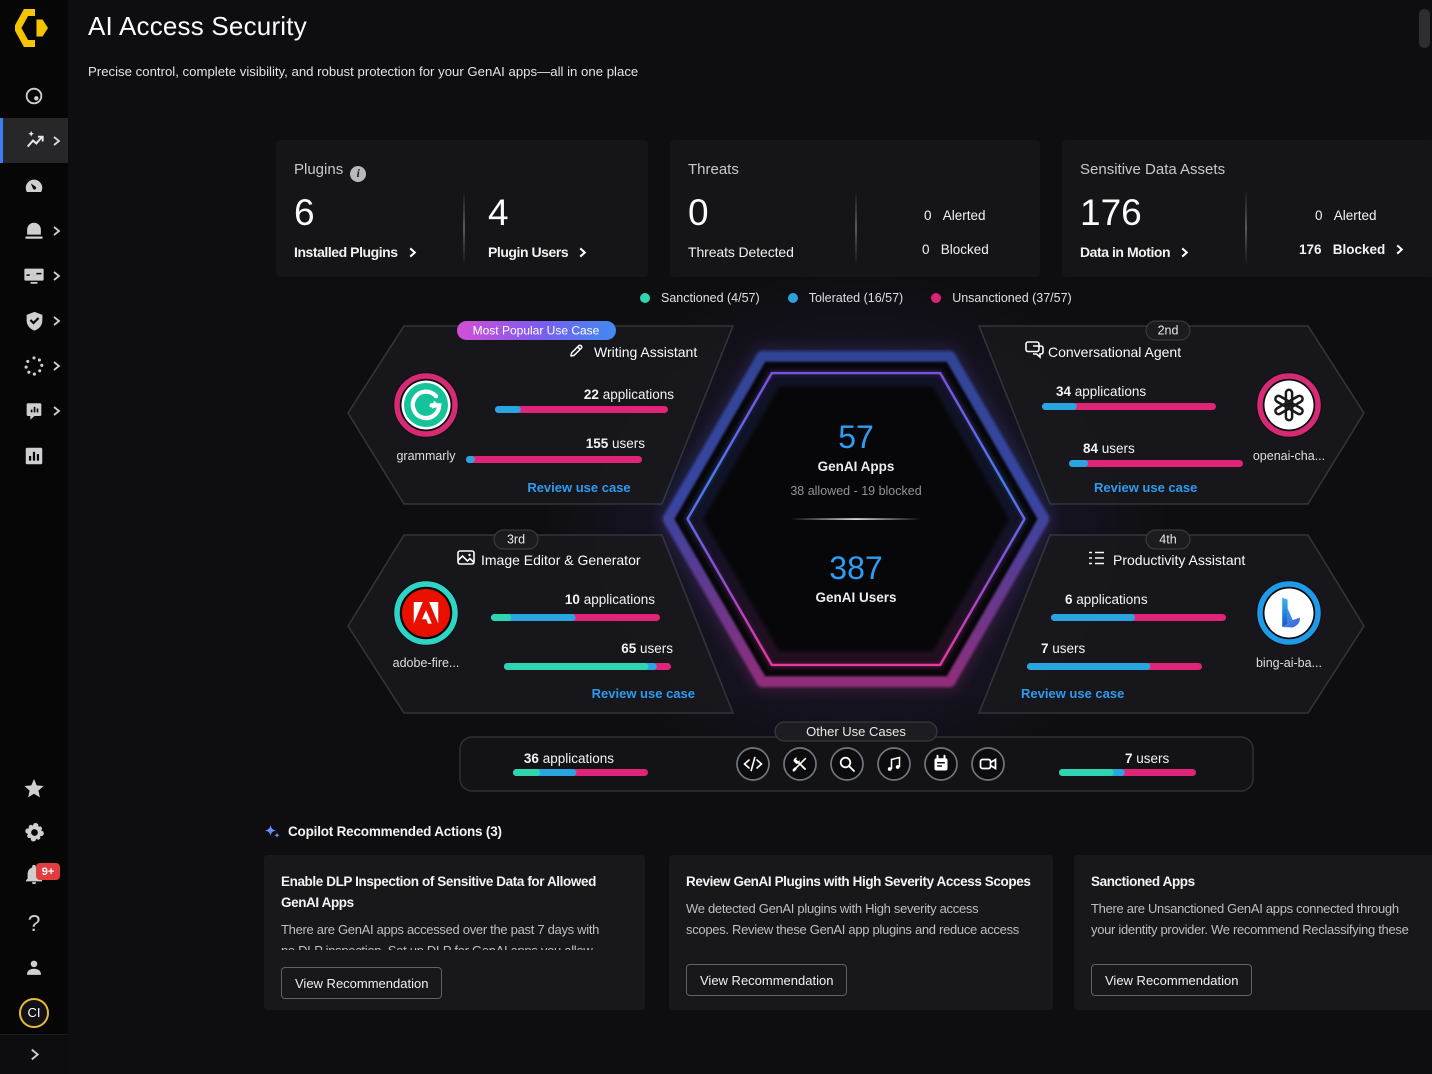  Describe the element at coordinates (516, 540) in the screenshot. I see `svg-text: 3rd` at that location.